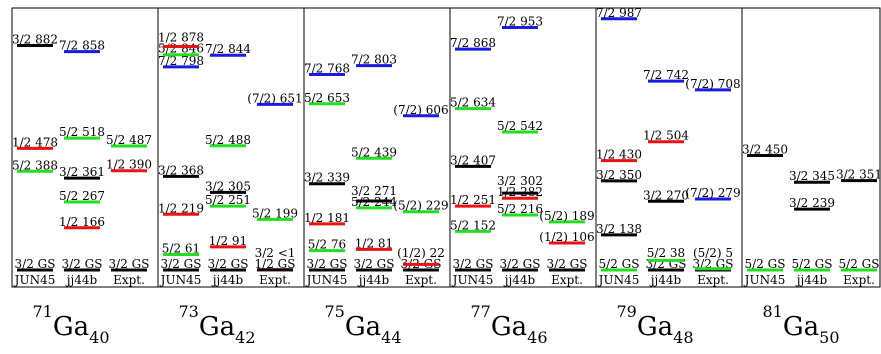 Image resolution: width=881 pixels, height=354 pixels. What do you see at coordinates (228, 241) in the screenshot?
I see `level-label: 1/2 91` at bounding box center [228, 241].